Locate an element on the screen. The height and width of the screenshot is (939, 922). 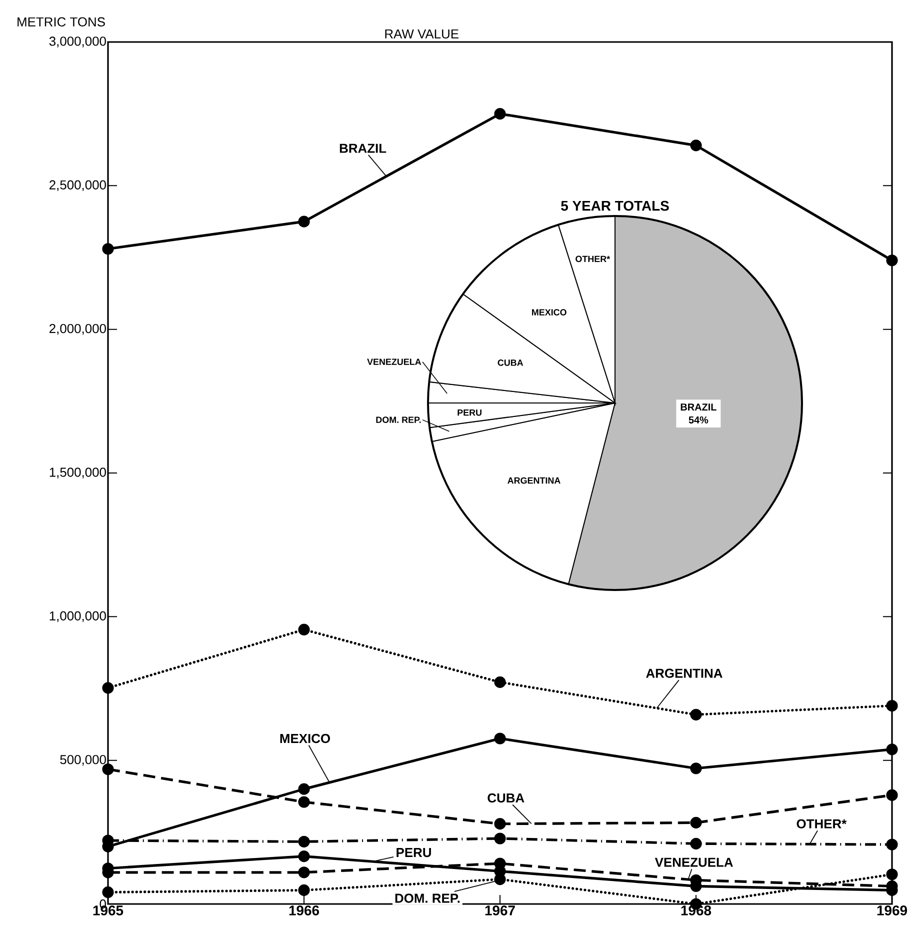
series-label: OTHER* is located at coordinates (821, 823).